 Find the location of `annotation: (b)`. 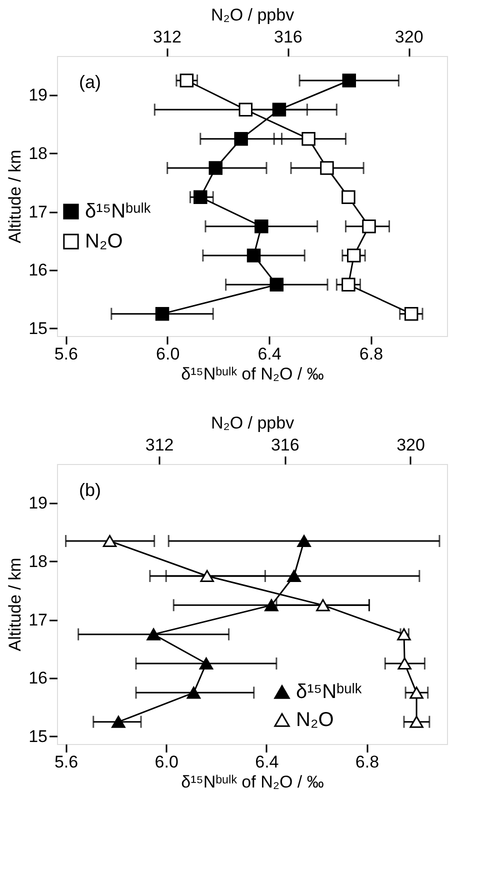

annotation: (b) is located at coordinates (90, 490).